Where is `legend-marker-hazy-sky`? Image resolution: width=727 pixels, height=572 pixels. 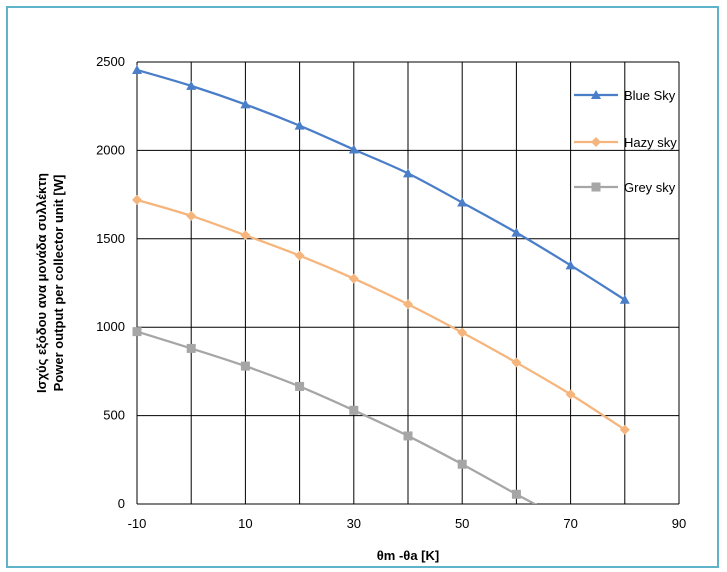 legend-marker-hazy-sky is located at coordinates (596, 142).